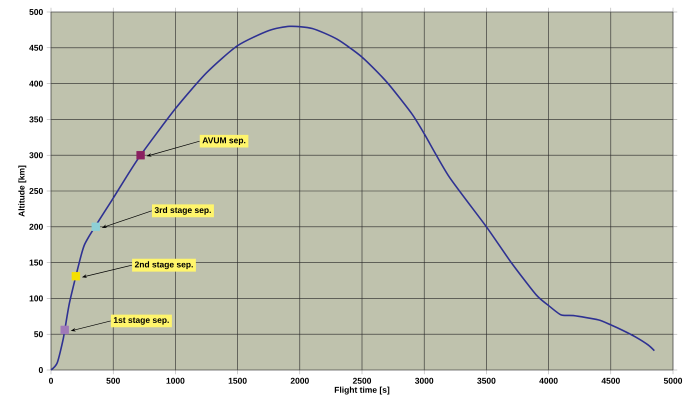 This screenshot has width=683, height=409. What do you see at coordinates (40, 370) in the screenshot?
I see `y-tick-label: 0` at bounding box center [40, 370].